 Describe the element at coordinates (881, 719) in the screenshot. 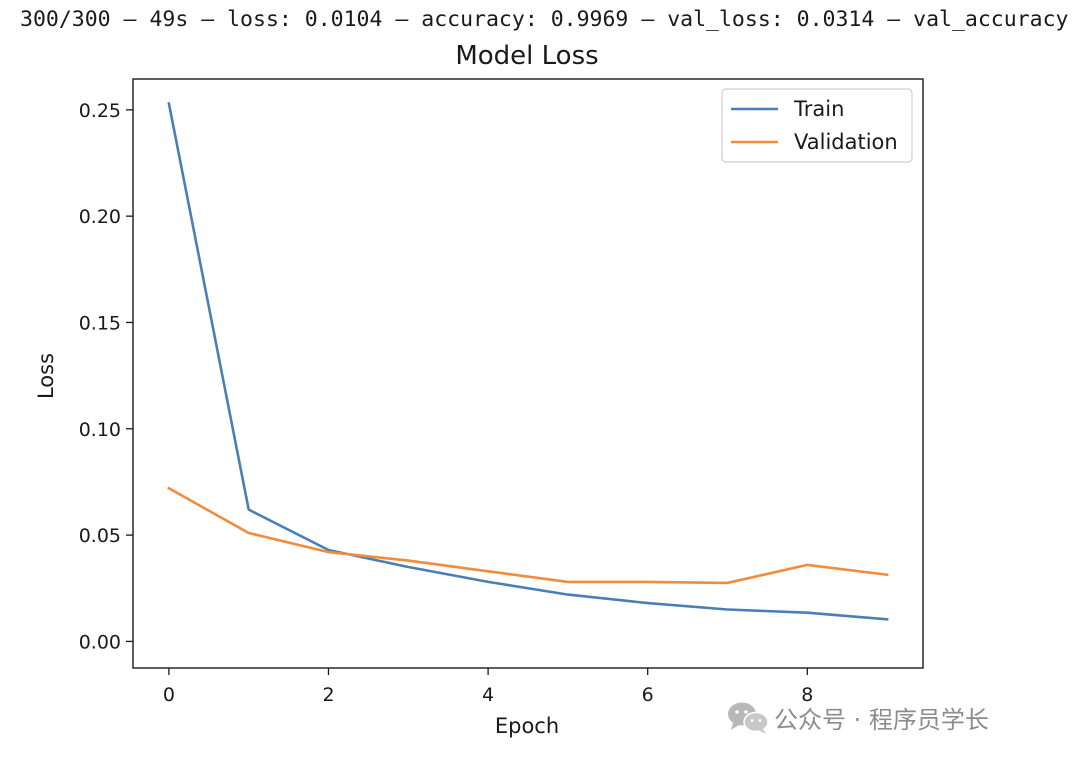

I see `watermark-text: 公众号 · 程序员学长` at that location.